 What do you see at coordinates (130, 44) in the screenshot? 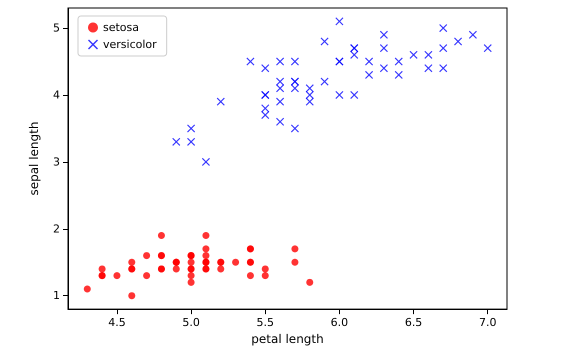
I see `legend-label: versicolor` at bounding box center [130, 44].